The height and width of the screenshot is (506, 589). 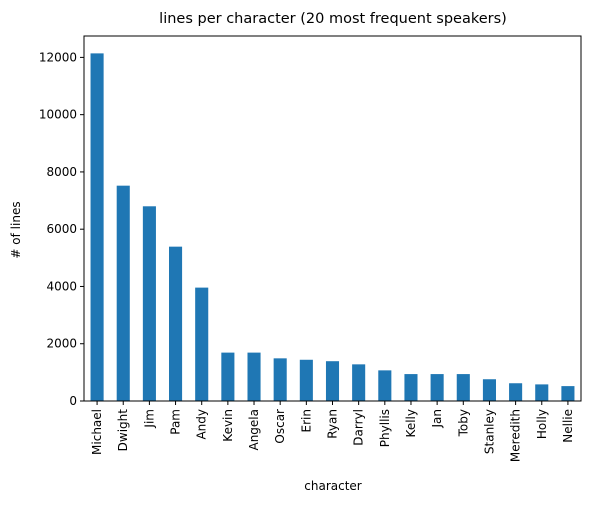 What do you see at coordinates (149, 419) in the screenshot?
I see `x-tick-label: Jim` at bounding box center [149, 419].